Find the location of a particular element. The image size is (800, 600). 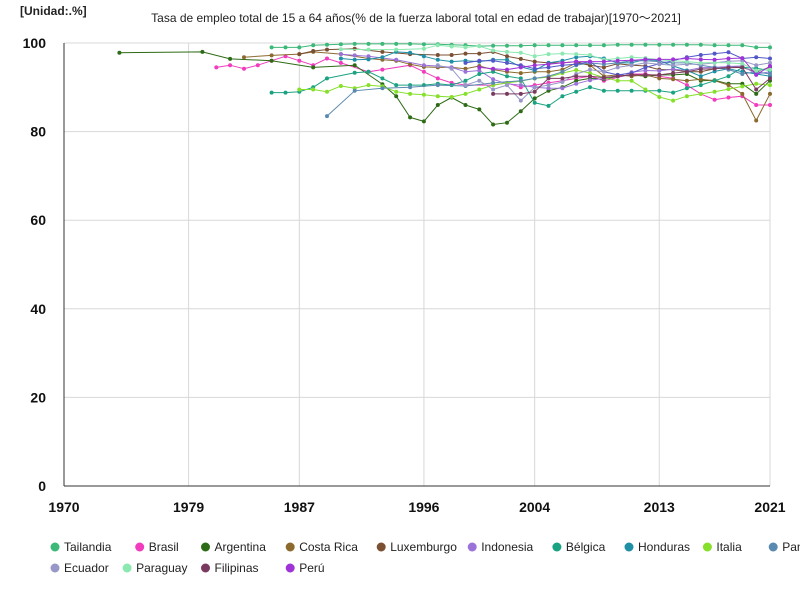

x-tick-label: 2004 is located at coordinates (534, 507).